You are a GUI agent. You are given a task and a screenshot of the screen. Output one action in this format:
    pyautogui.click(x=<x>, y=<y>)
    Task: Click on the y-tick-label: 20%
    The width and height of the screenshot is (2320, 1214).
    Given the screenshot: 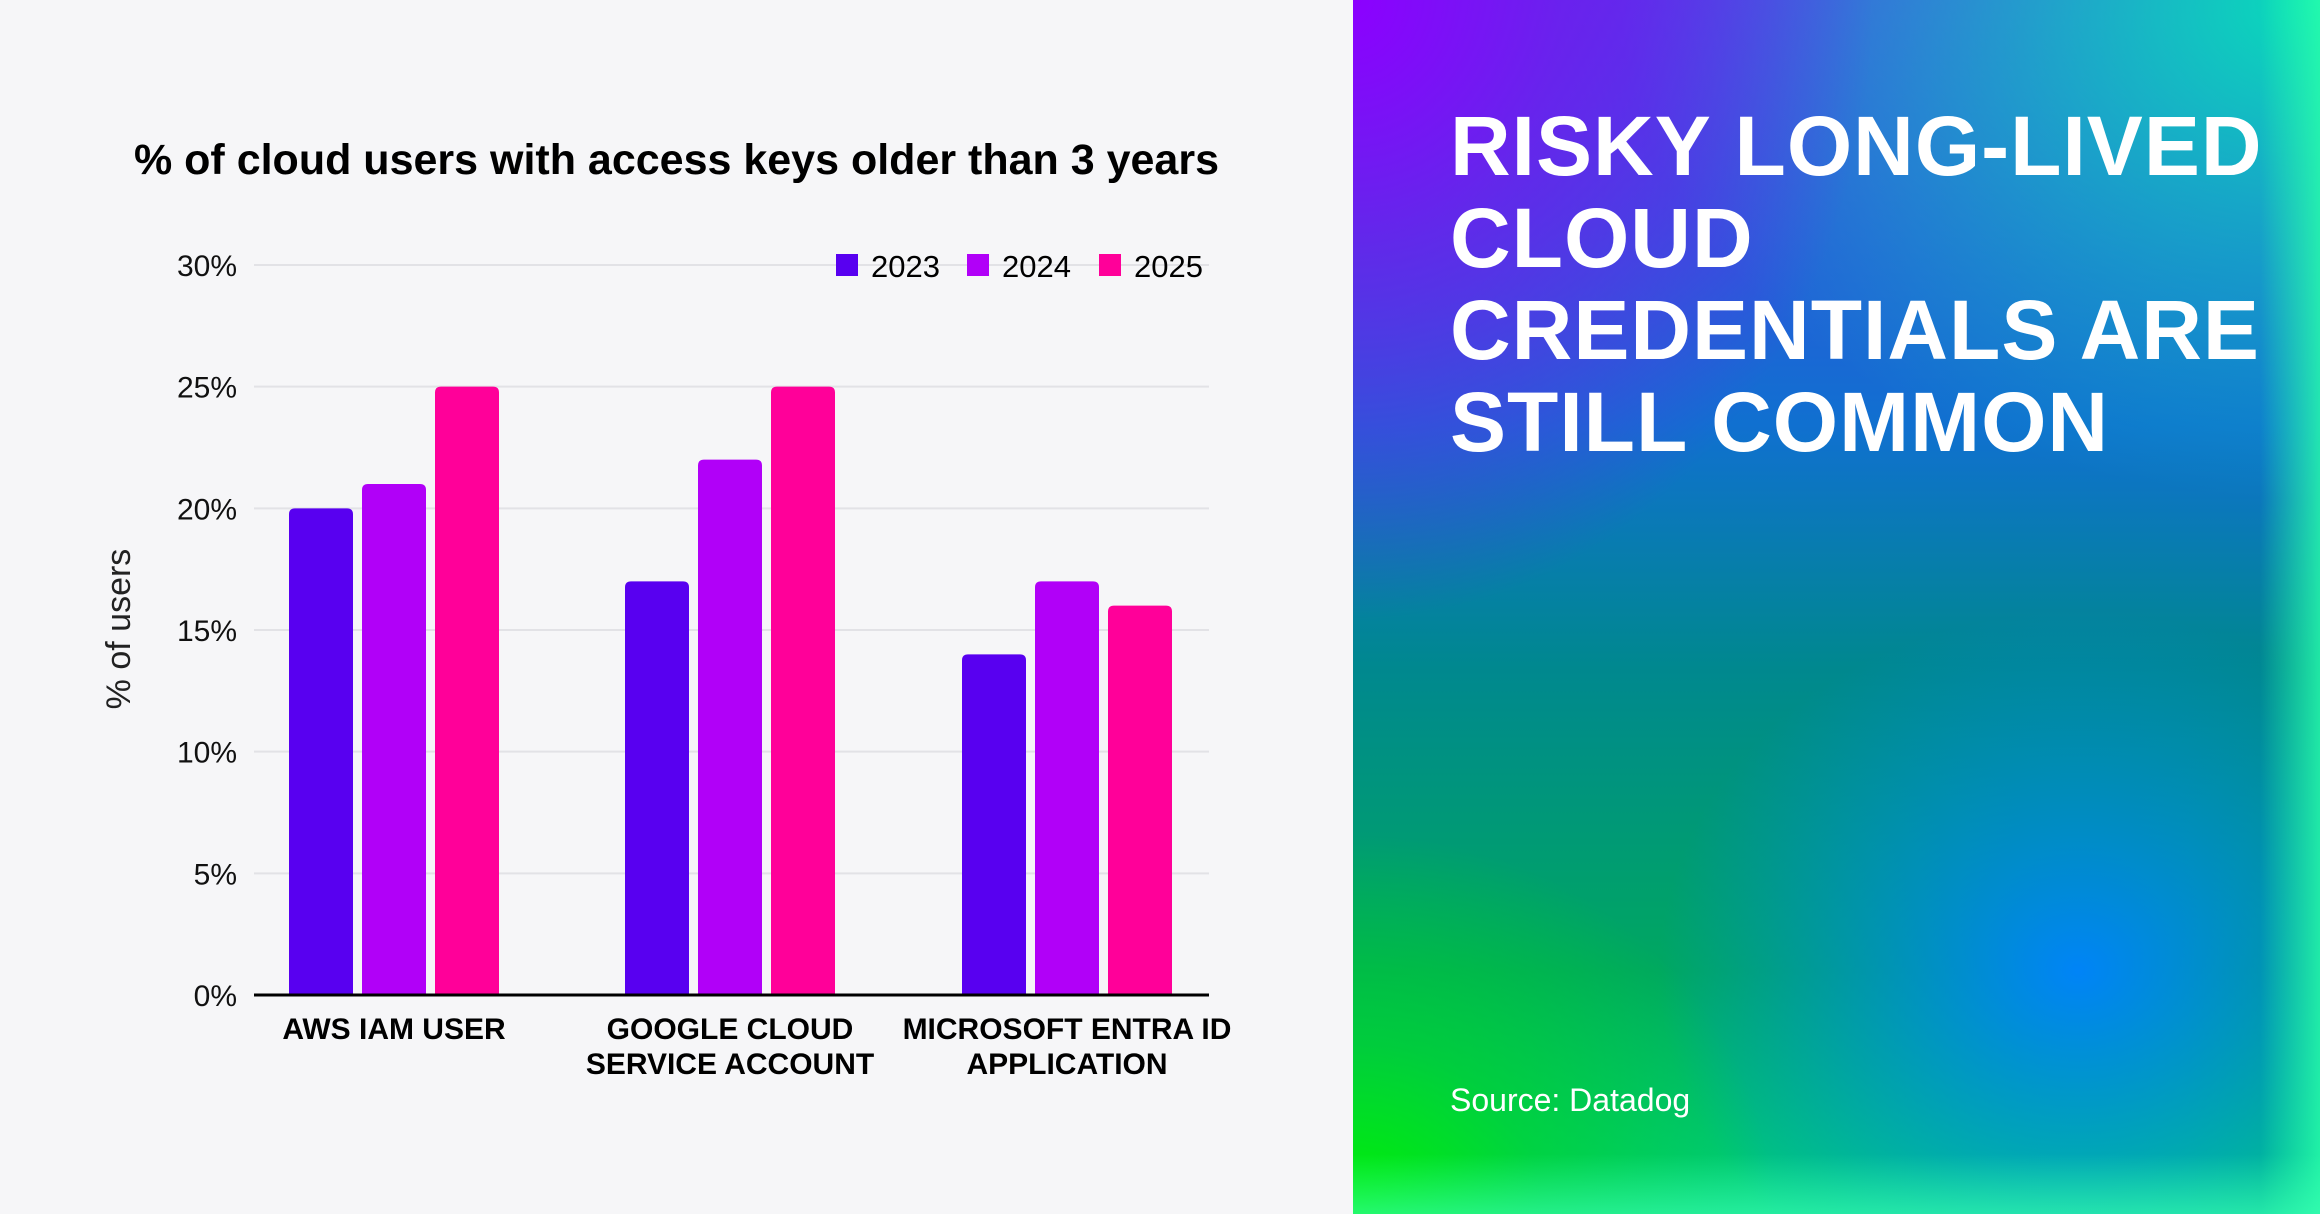 What is the action you would take?
    pyautogui.click(x=207, y=509)
    